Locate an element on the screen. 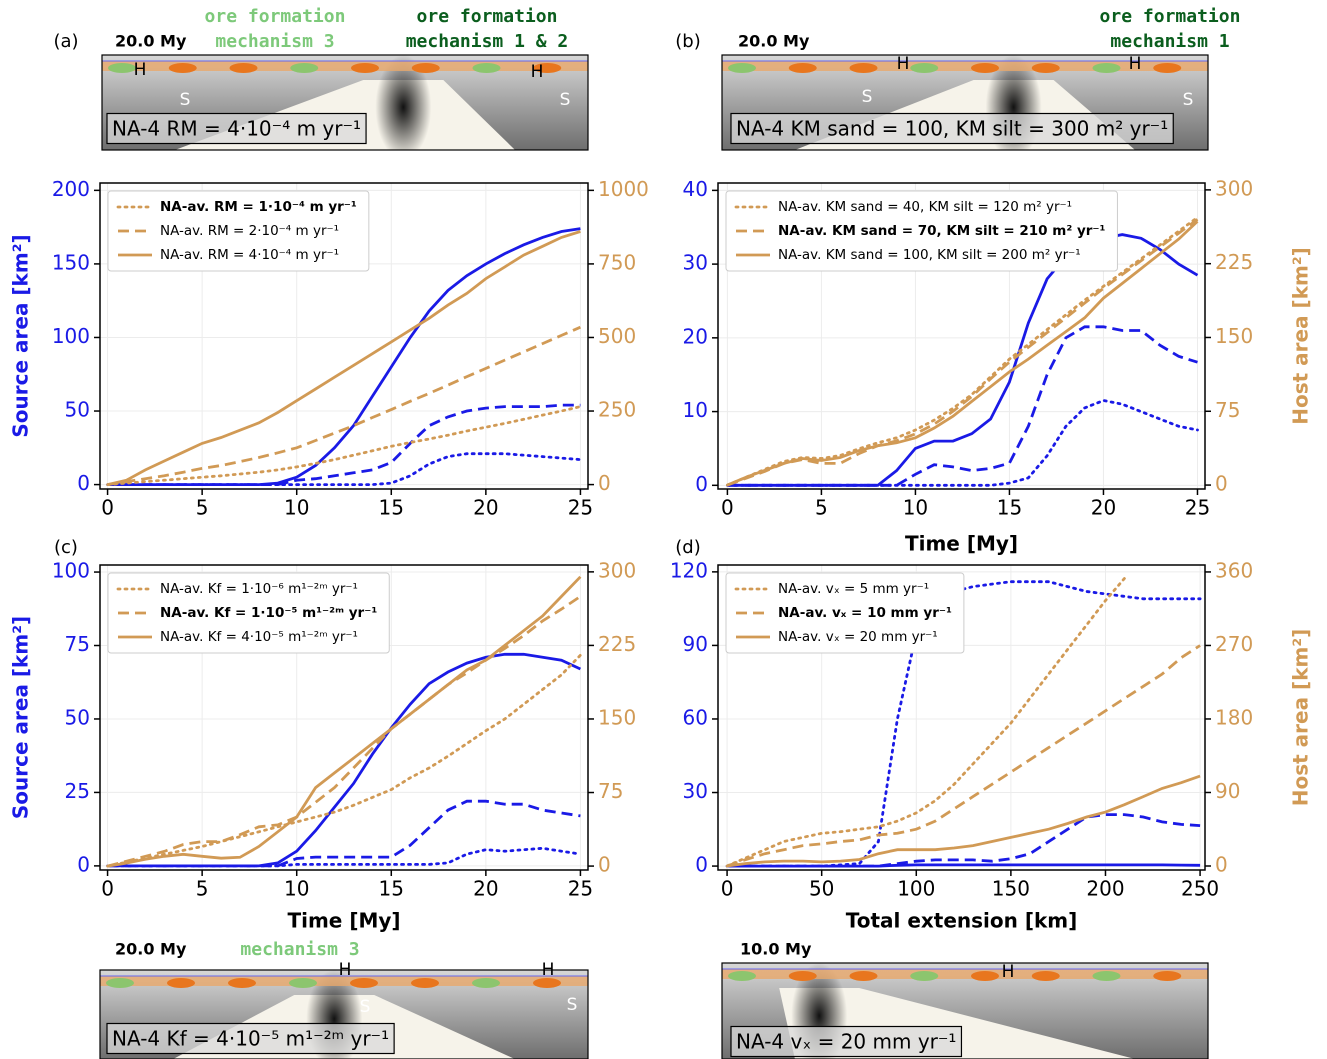 Image resolution: width=1327 pixels, height=1059 pixels. x-tick-label: 150 is located at coordinates (1011, 889).